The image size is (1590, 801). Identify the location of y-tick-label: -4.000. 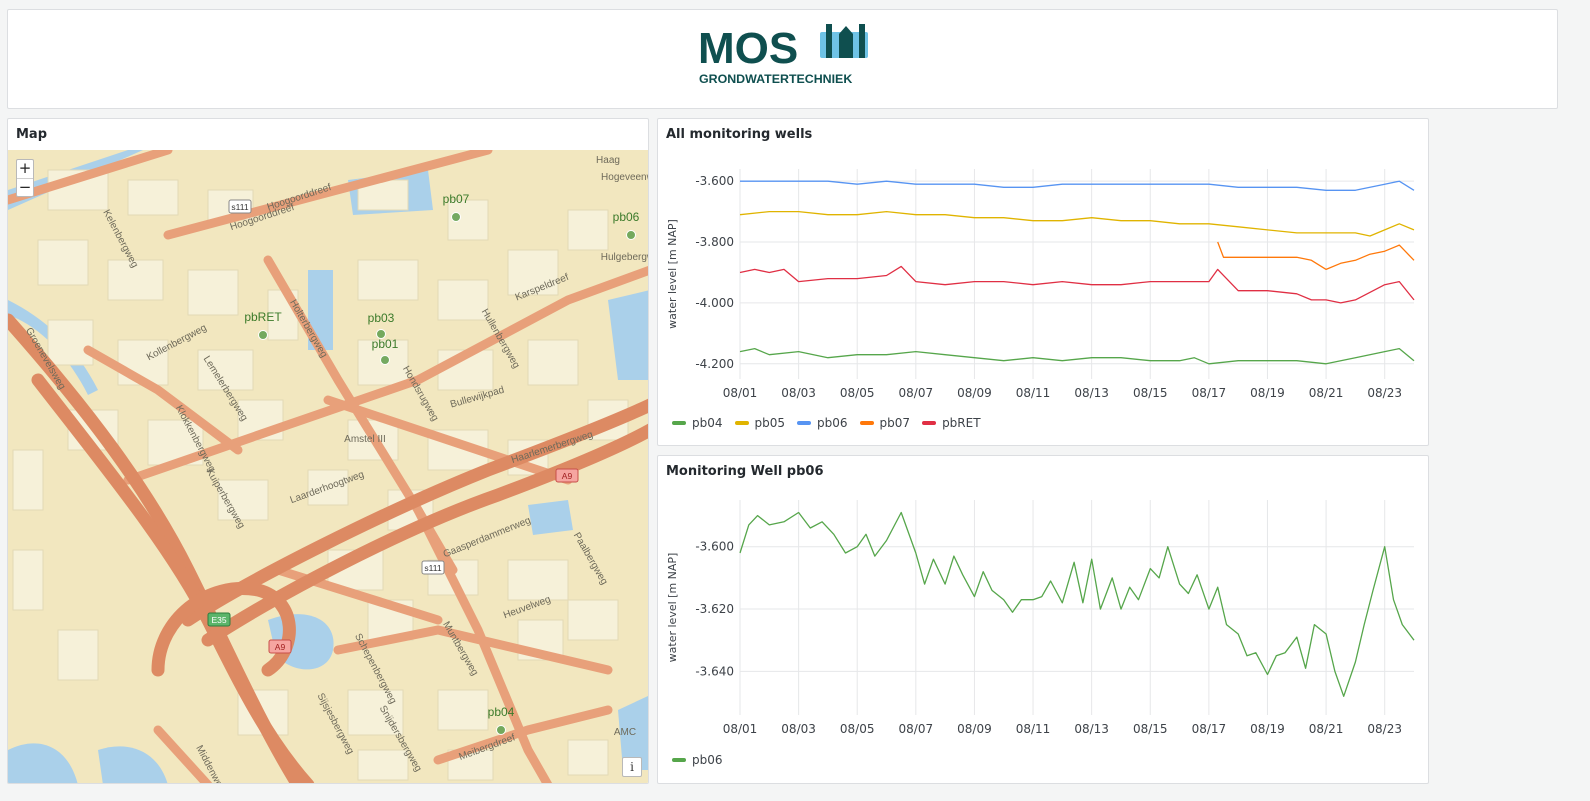
(714, 303).